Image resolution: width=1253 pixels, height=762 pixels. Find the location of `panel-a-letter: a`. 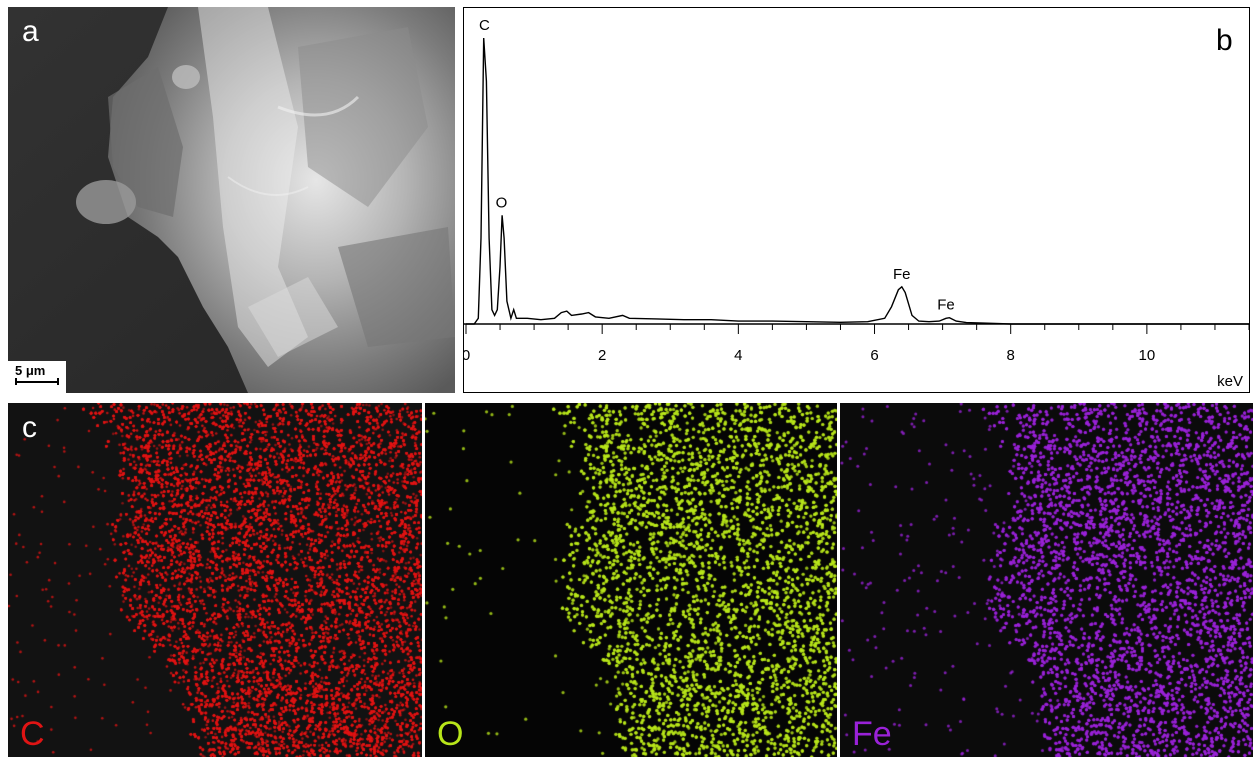

panel-a-letter: a is located at coordinates (30, 31).